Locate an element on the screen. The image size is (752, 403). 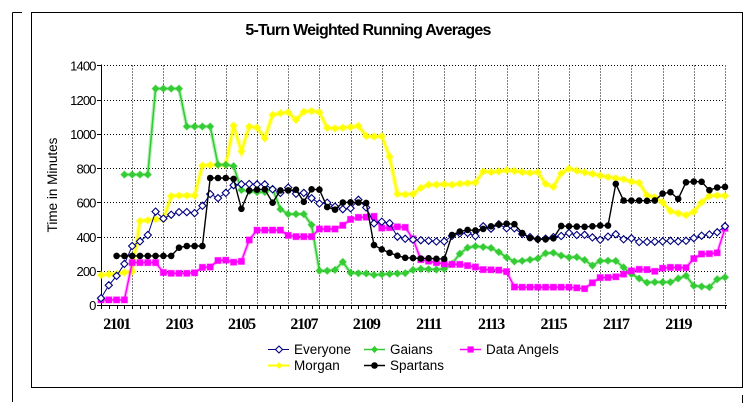
svg-text:5-Turn Weighted Running Averag: 5-Turn Weighted Running Averages is located at coordinates (368, 30).